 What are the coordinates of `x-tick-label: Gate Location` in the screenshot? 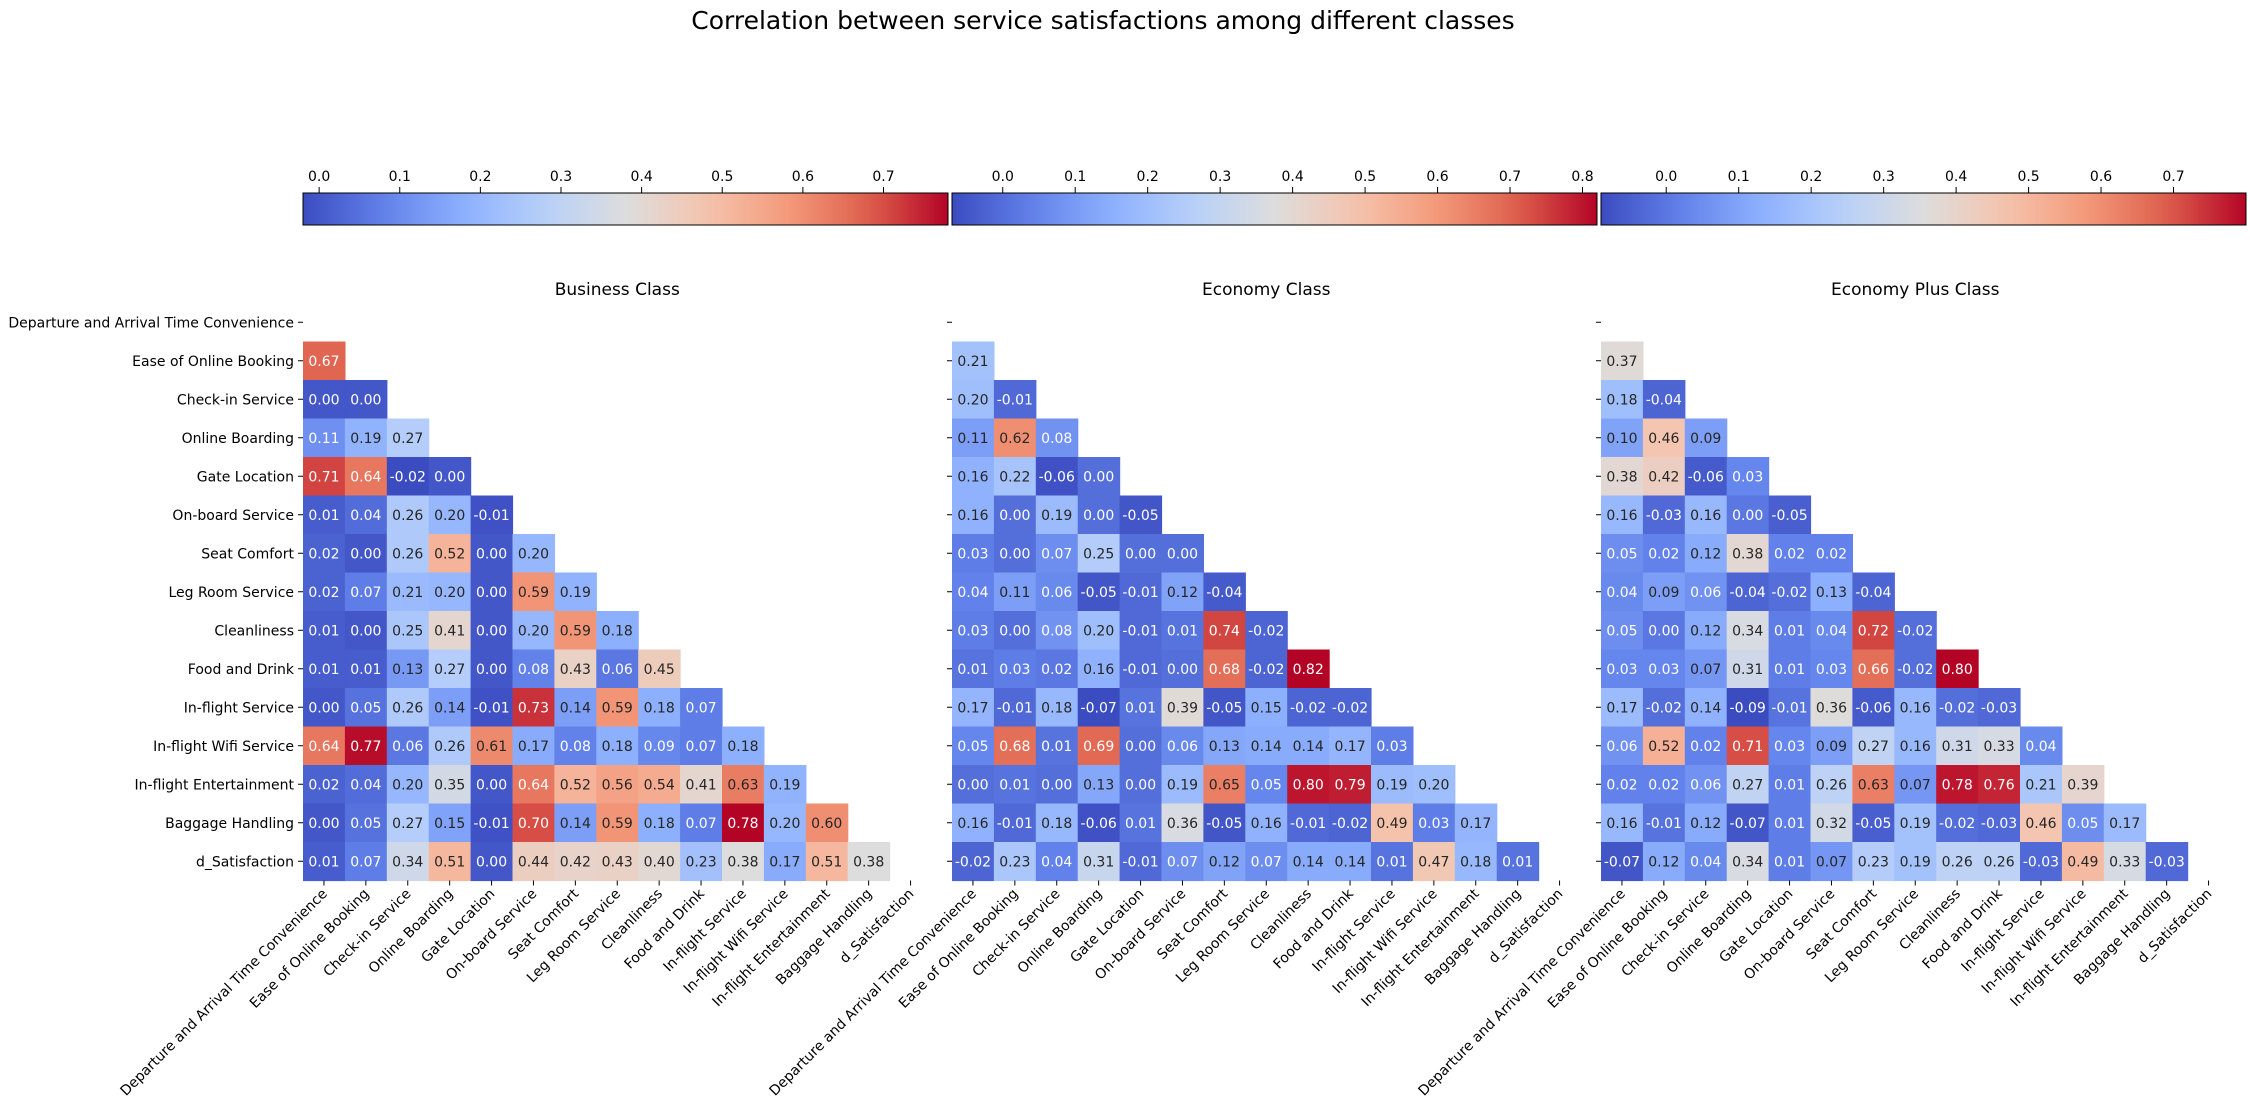 It's located at (458, 926).